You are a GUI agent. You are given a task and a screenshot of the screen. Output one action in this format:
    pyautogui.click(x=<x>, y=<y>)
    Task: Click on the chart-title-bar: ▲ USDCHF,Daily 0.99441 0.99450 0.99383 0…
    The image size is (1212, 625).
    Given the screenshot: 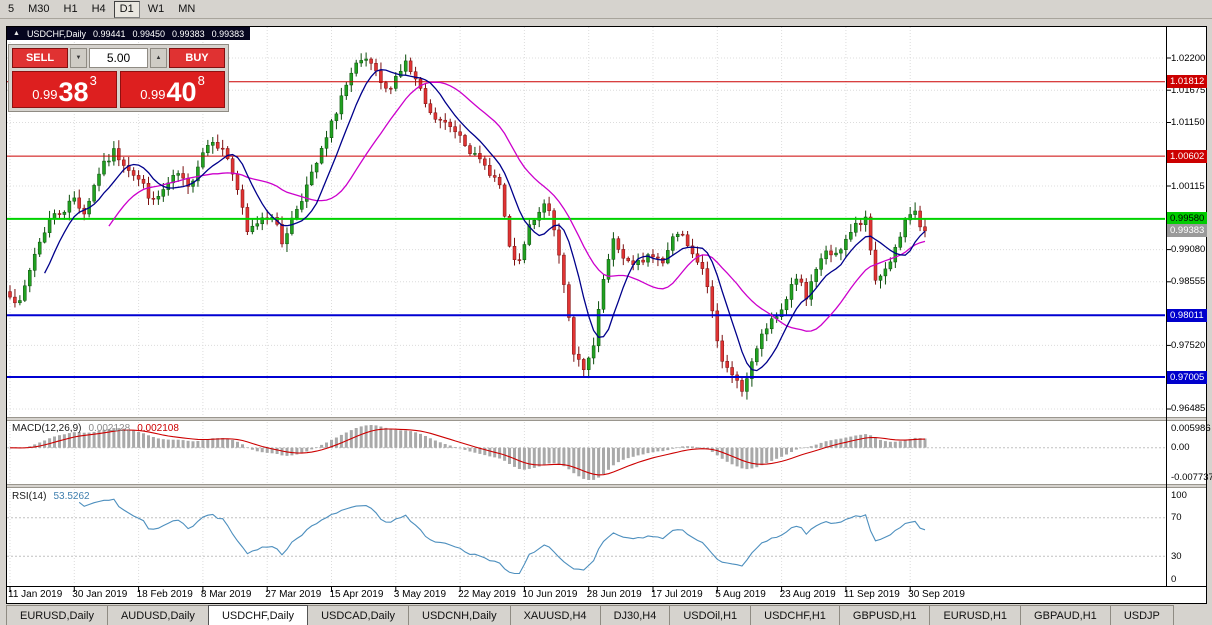 What is the action you would take?
    pyautogui.click(x=129, y=33)
    